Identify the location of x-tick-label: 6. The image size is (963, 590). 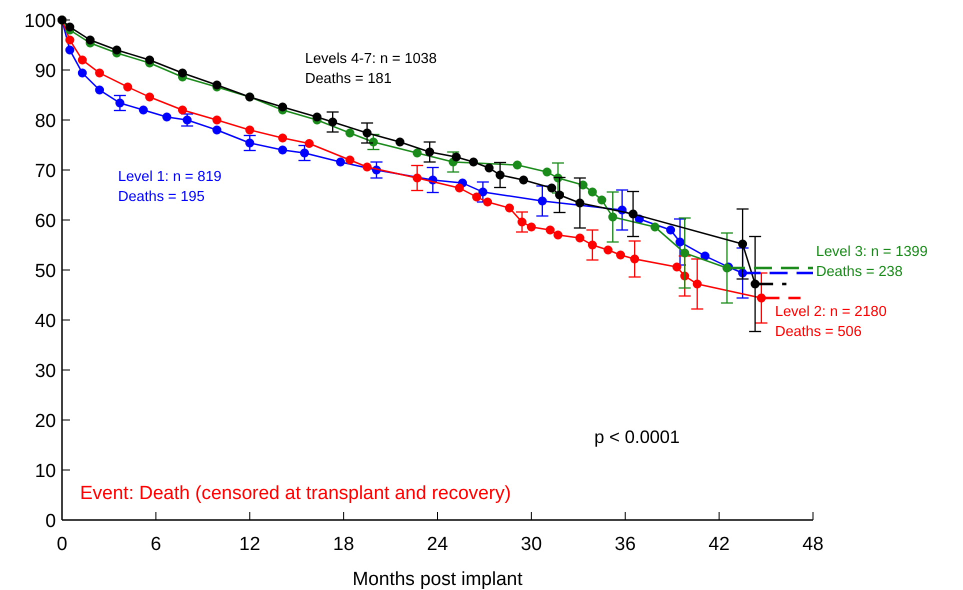
(156, 544).